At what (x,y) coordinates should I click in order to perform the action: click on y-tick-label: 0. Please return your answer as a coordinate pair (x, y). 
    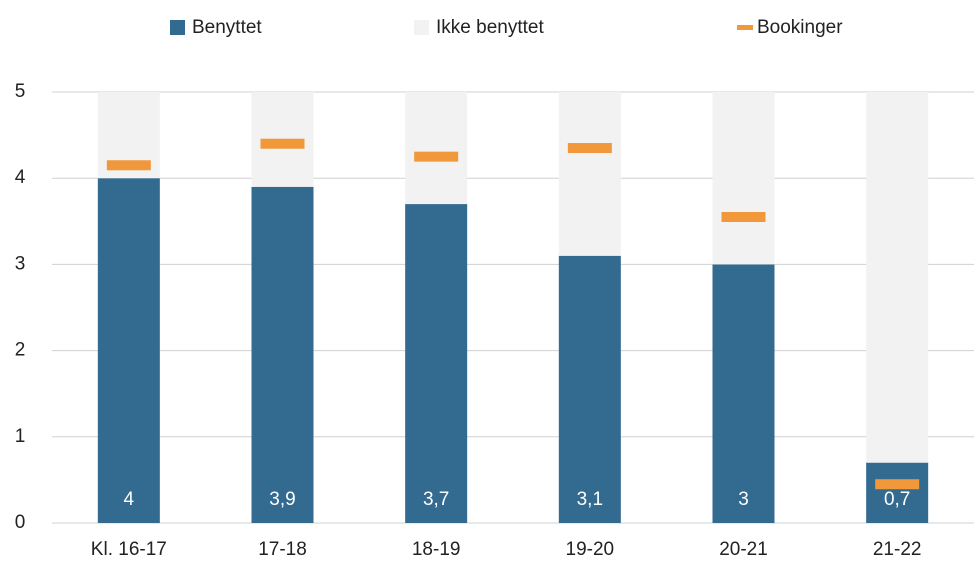
    Looking at the image, I should click on (20, 522).